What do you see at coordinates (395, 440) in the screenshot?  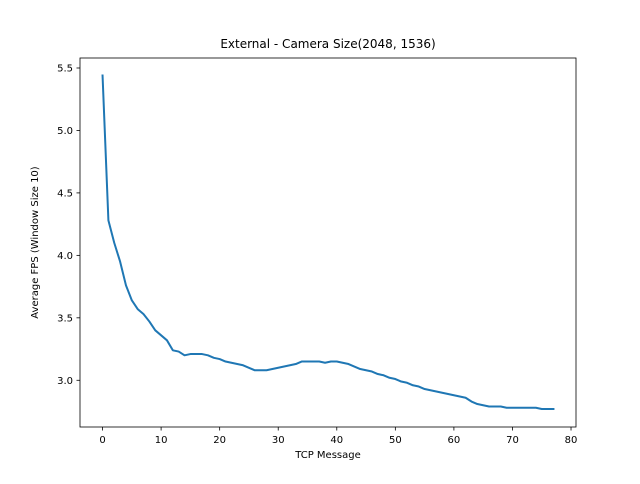 I see `x-tick-label: 50` at bounding box center [395, 440].